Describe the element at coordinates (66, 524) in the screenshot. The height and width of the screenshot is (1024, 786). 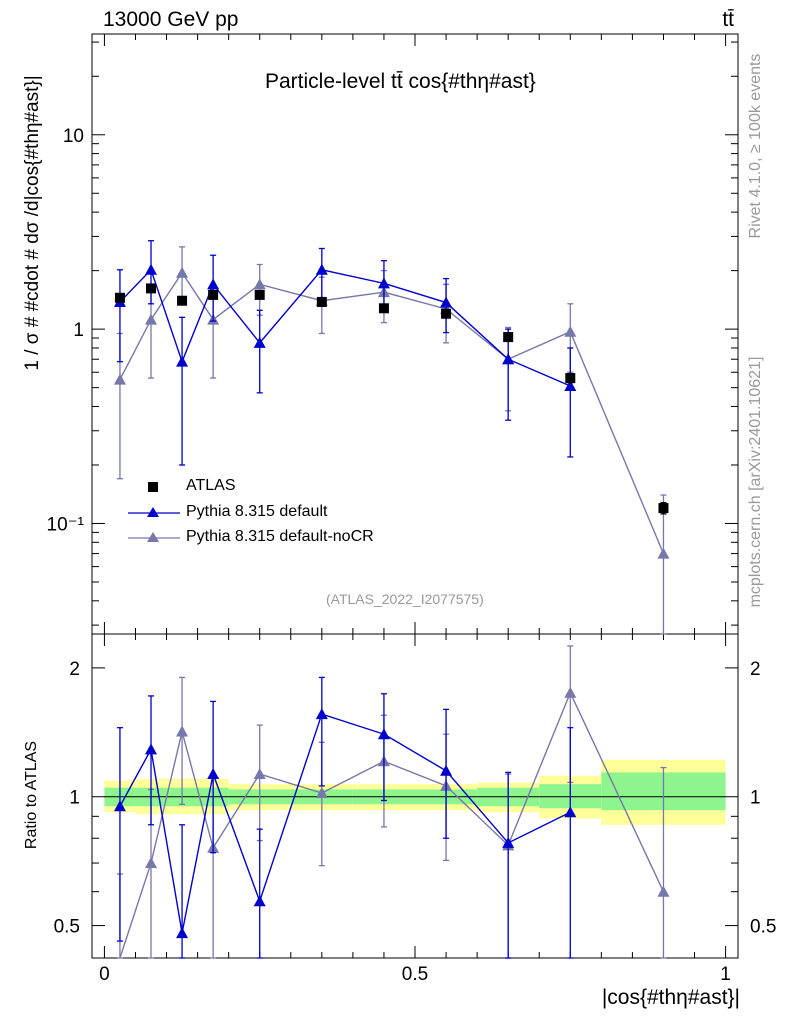
I see `main-y-tick-label: 10⁻¹` at that location.